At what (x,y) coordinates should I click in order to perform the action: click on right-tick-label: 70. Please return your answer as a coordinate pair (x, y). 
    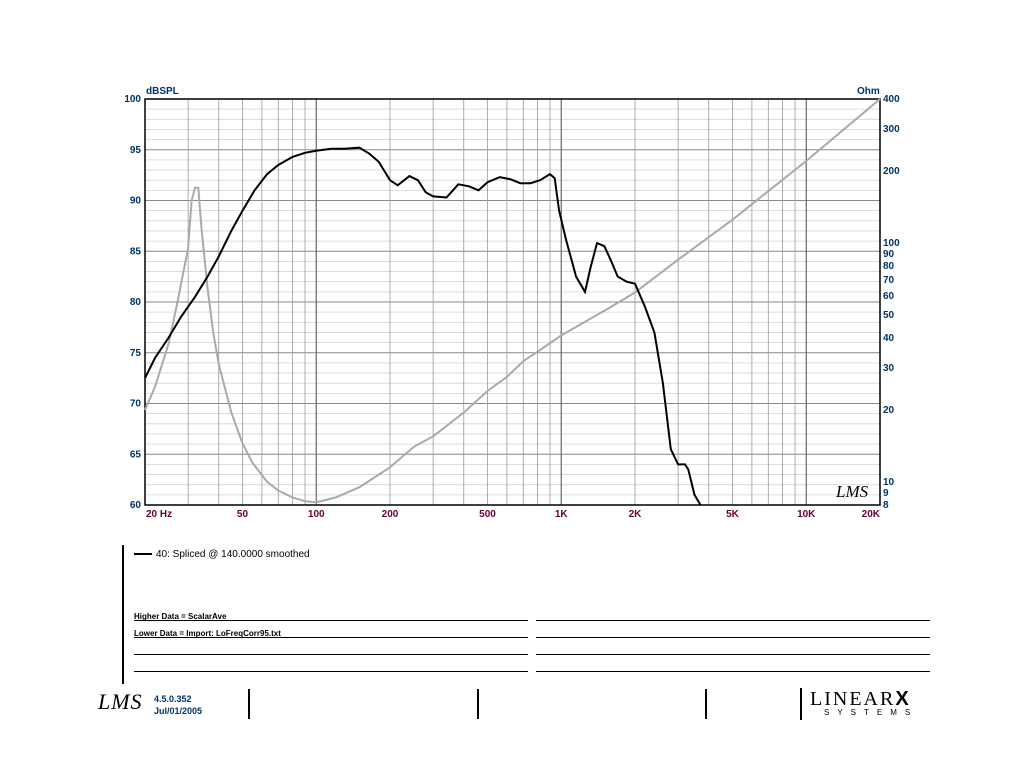
    Looking at the image, I should click on (889, 280).